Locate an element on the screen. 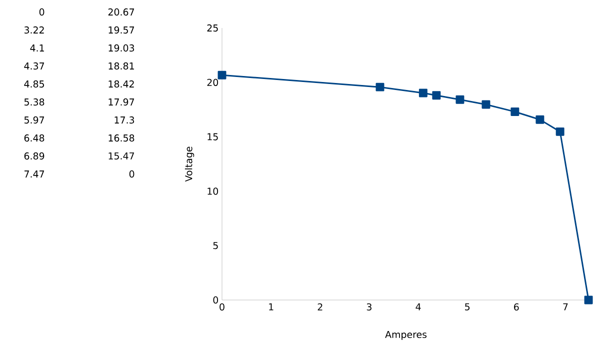 The image size is (616, 360). x-tick-label: 7 is located at coordinates (565, 306).